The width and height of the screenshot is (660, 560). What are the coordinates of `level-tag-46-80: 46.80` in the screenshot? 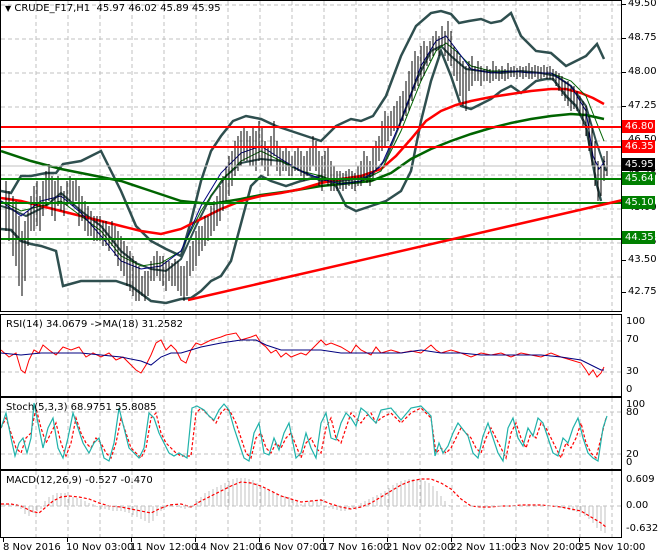 It's located at (638, 126).